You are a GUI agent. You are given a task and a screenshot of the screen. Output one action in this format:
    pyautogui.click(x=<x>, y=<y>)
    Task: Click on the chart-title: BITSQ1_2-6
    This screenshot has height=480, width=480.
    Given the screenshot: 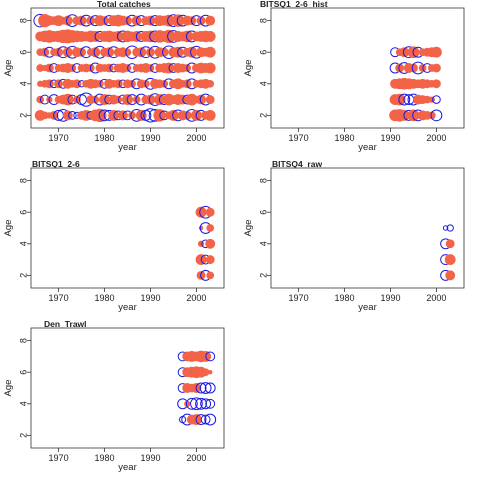 What is the action you would take?
    pyautogui.click(x=56, y=164)
    